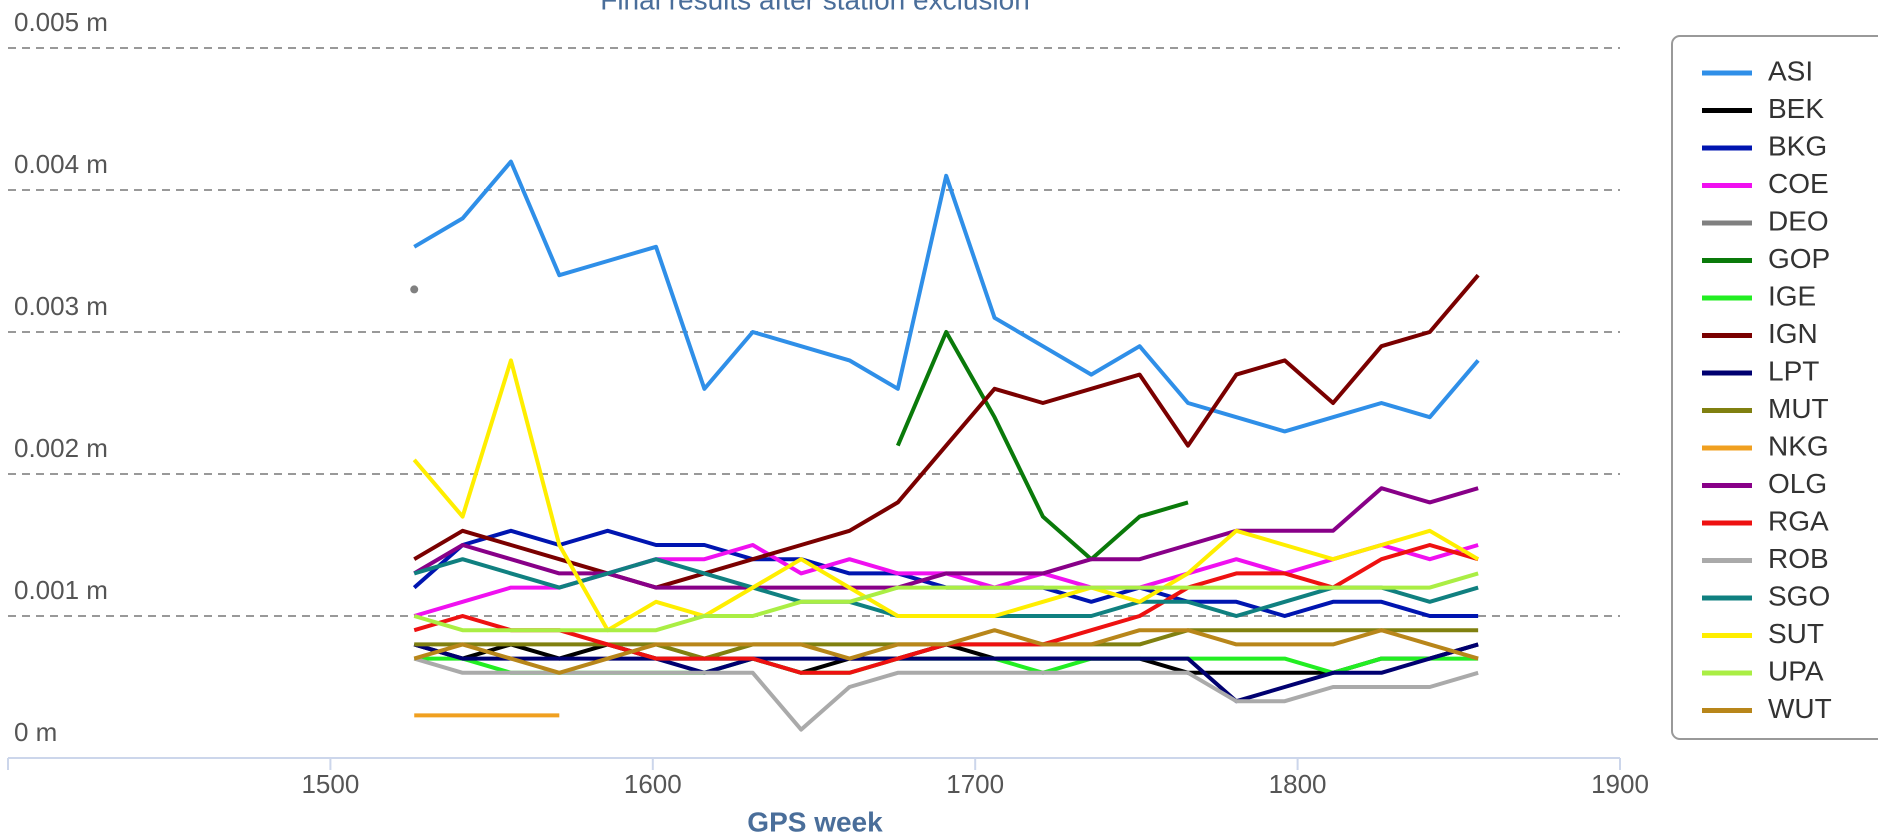 The height and width of the screenshot is (838, 1878). What do you see at coordinates (1792, 295) in the screenshot?
I see `legend-label: IGE` at bounding box center [1792, 295].